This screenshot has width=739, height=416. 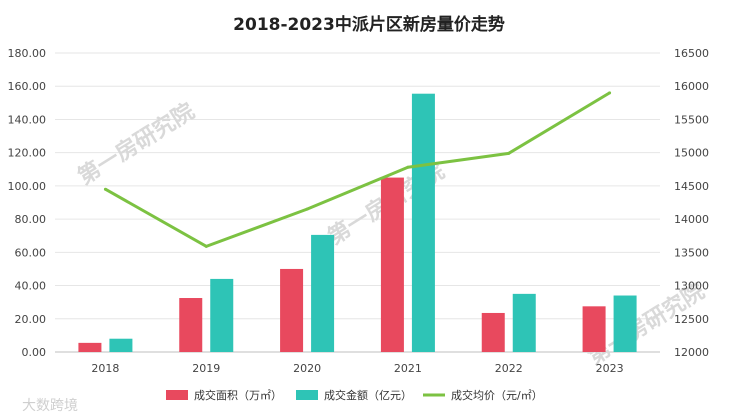 I want to click on x-tick-label: 2021, so click(x=408, y=368).